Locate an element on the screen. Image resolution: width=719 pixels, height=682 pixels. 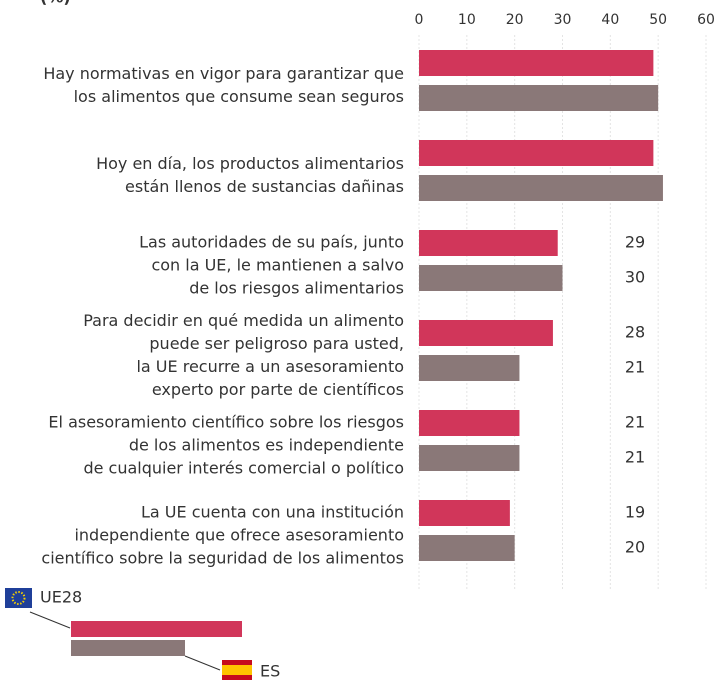
x-tick-label: 50 is located at coordinates (658, 20).